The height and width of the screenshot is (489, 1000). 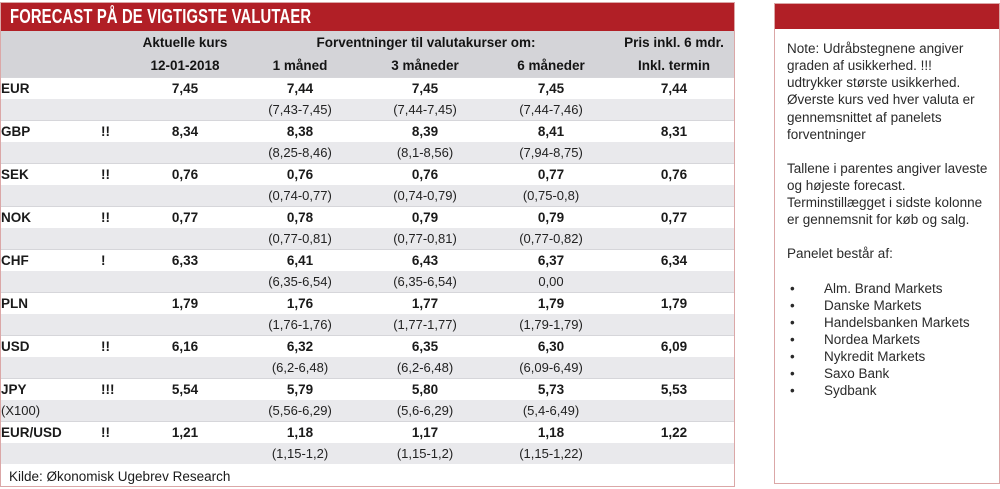 What do you see at coordinates (551, 368) in the screenshot?
I see `range-6m: (6,09-6,49)` at bounding box center [551, 368].